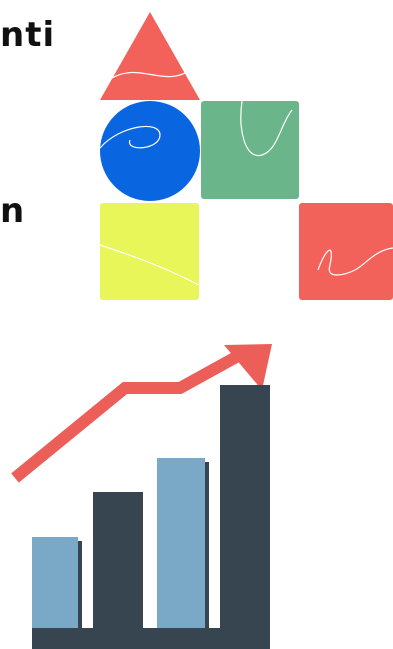  What do you see at coordinates (151, 638) in the screenshot?
I see `base` at bounding box center [151, 638].